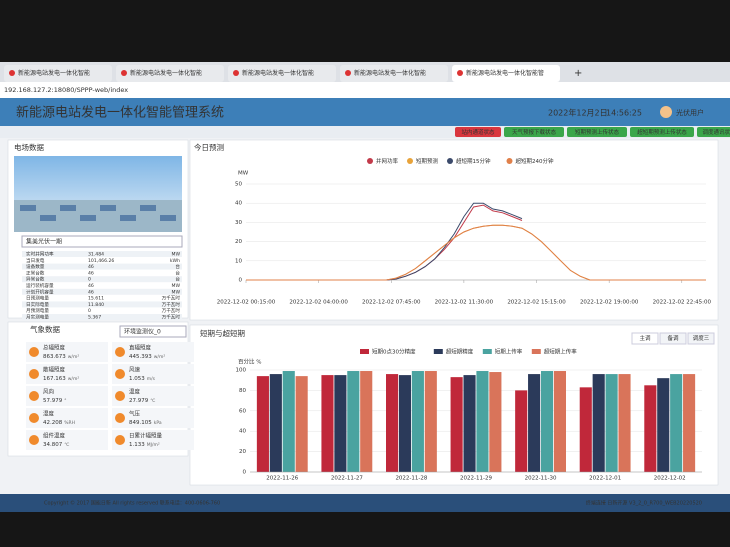 This screenshot has height=547, width=730. What do you see at coordinates (460, 352) in the screenshot?
I see `legend-label: 超短期精度` at bounding box center [460, 352].